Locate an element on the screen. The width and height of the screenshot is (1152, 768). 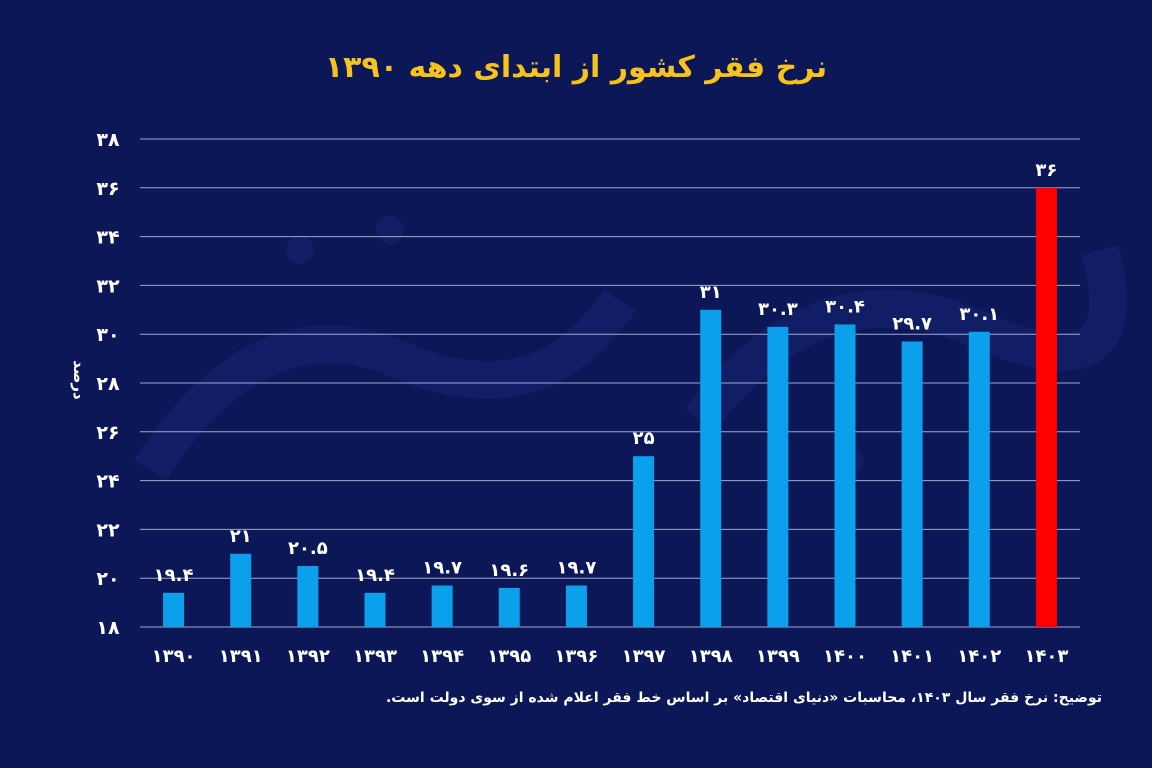
x-tick-label: ۱۴۰۱ is located at coordinates (912, 656).